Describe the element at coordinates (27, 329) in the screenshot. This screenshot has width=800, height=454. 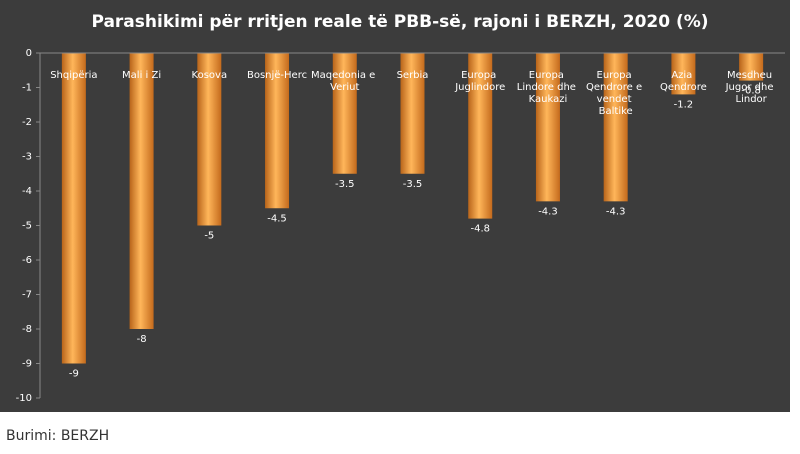
I see `y-tick-label: -8` at that location.